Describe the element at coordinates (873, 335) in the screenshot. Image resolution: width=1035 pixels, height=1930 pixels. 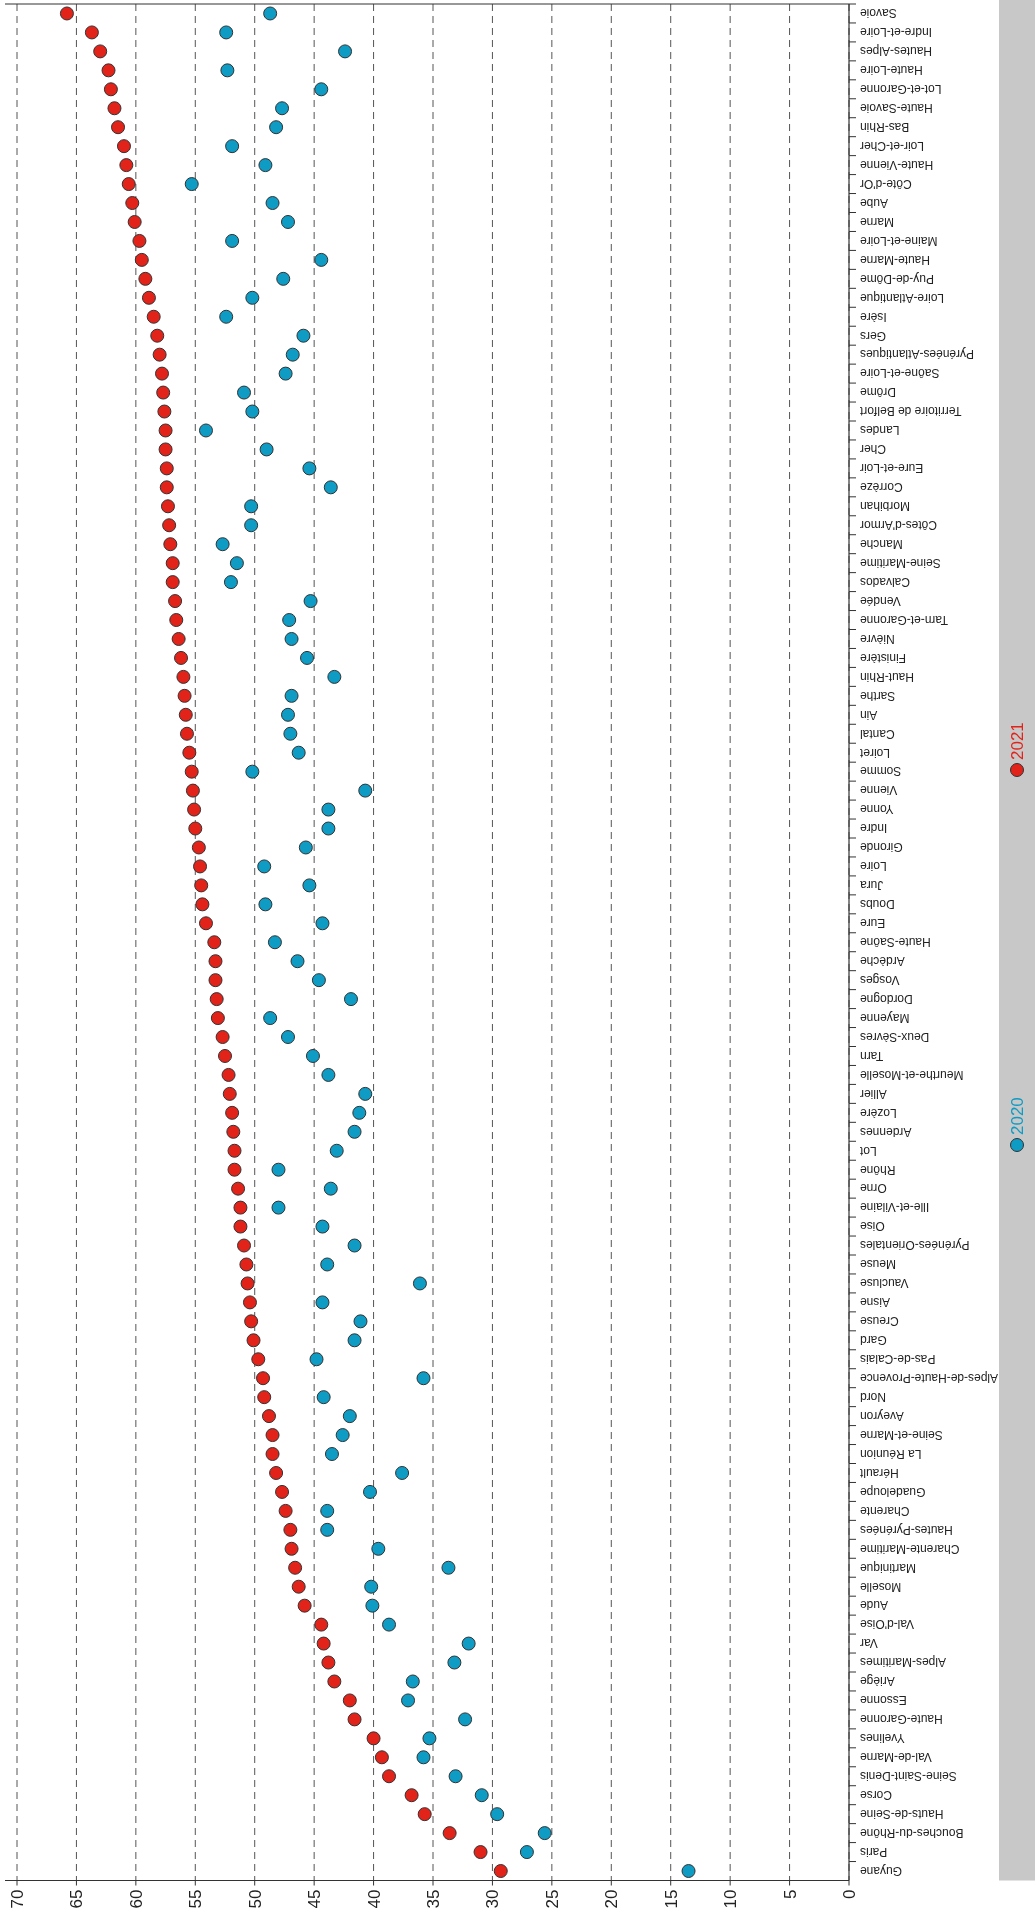
I see `y-tick-label: Gers` at that location.